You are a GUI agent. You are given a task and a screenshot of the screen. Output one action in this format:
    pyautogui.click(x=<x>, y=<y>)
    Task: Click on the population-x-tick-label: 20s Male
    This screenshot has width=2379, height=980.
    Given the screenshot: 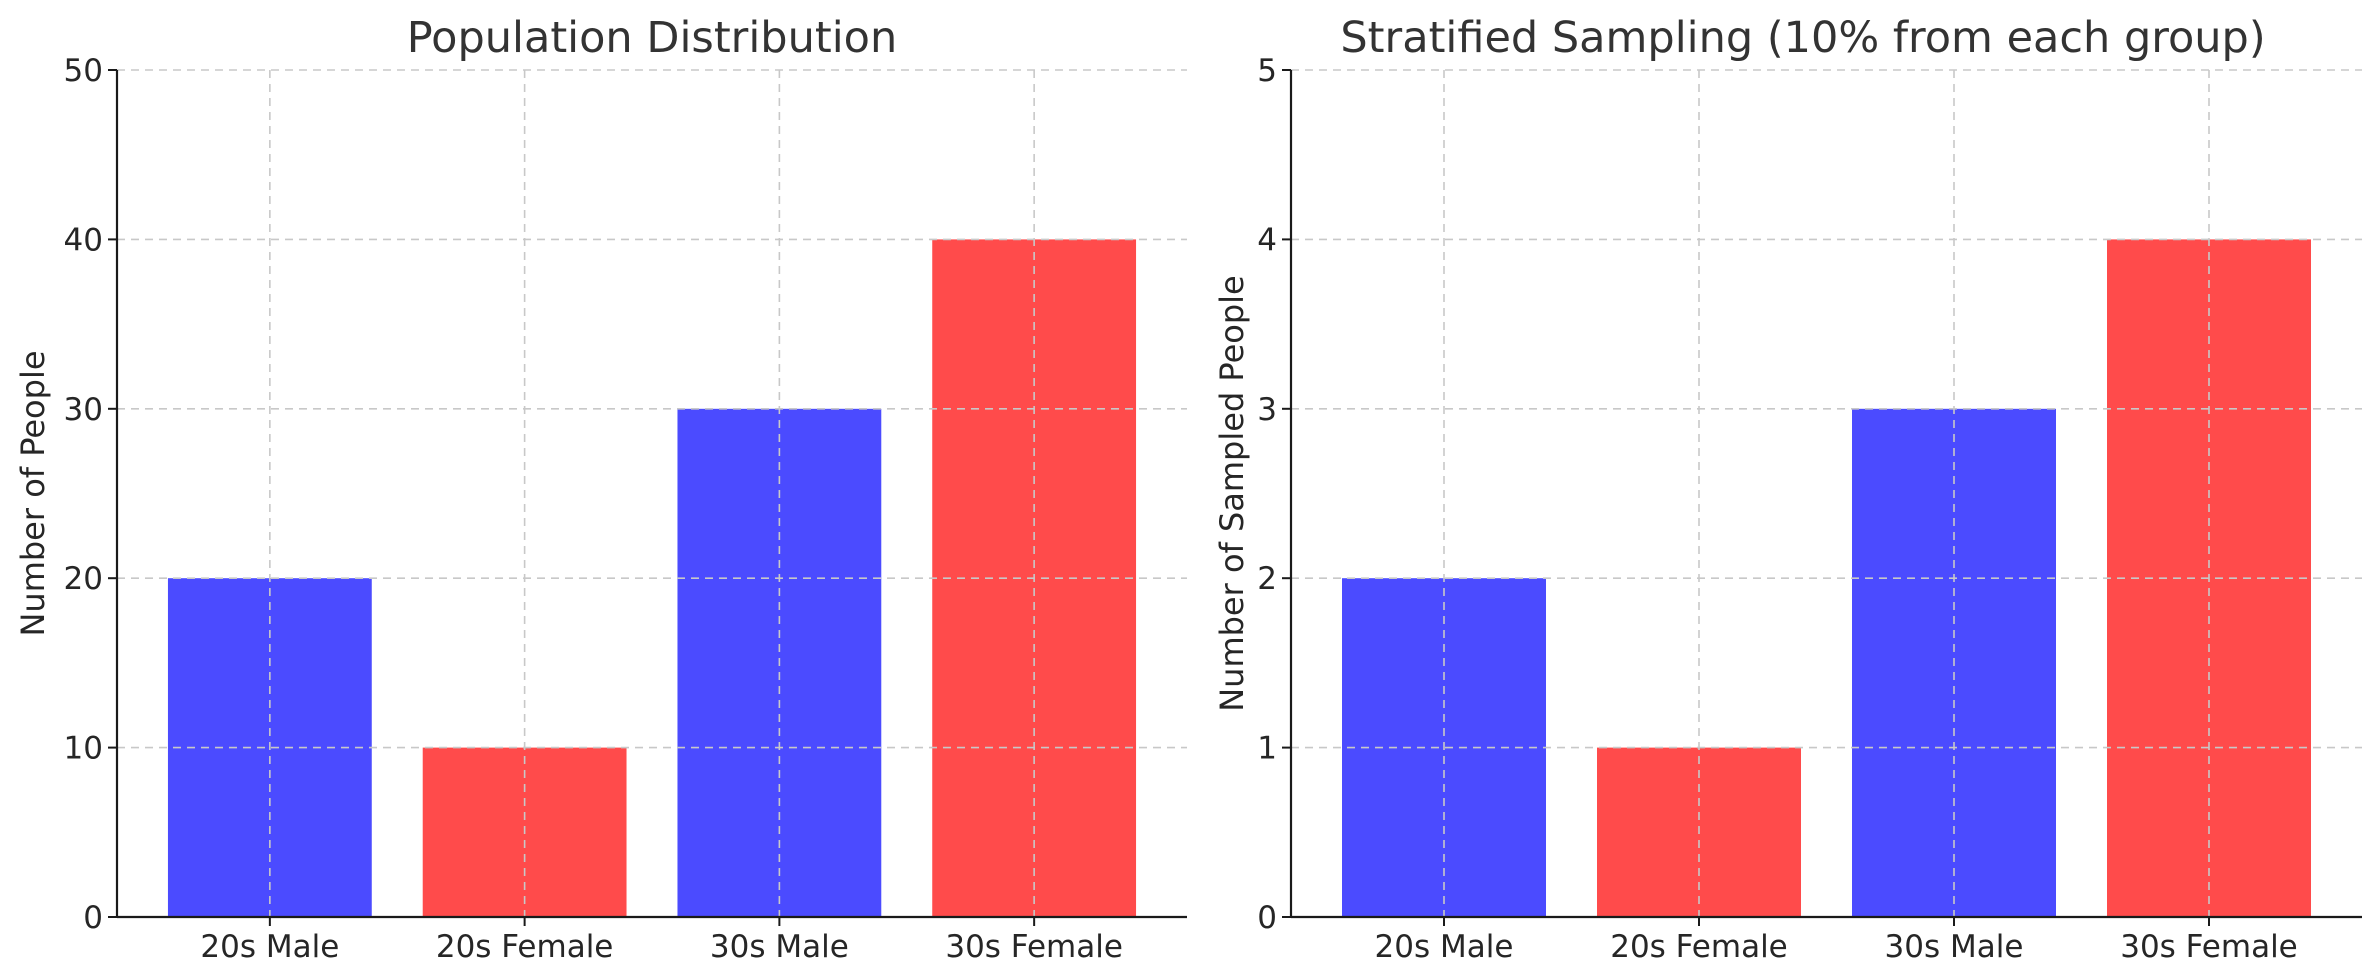 What is the action you would take?
    pyautogui.click(x=269, y=947)
    